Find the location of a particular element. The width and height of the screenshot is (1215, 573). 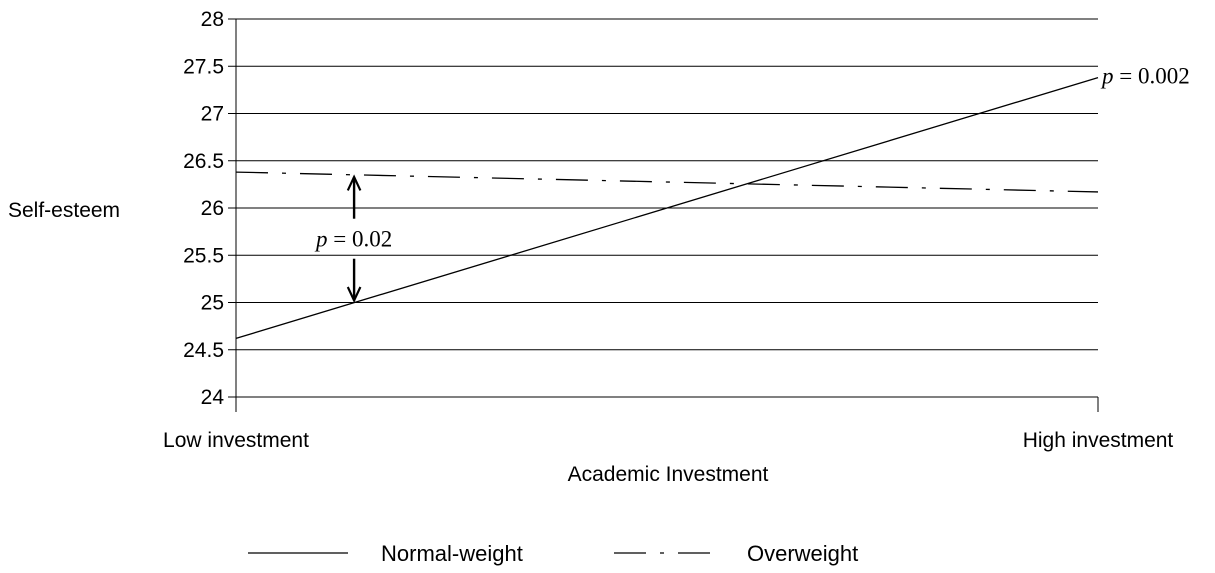

y-tick-label: 26.5 is located at coordinates (203, 161).